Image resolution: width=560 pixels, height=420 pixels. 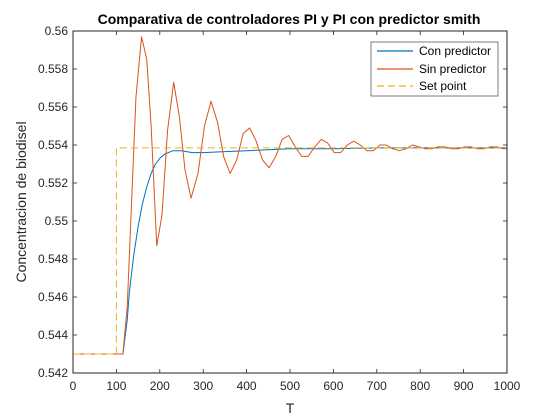 I want to click on legend-label-set-point: Set point, so click(x=443, y=86).